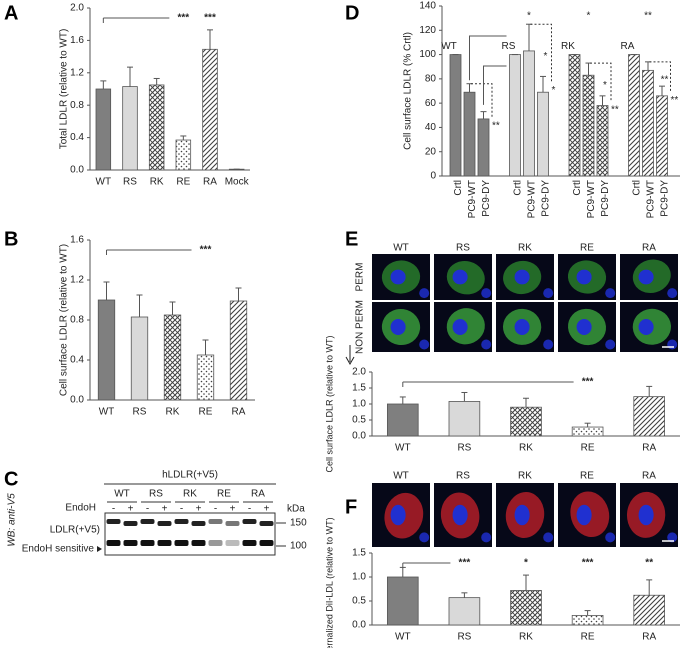  Describe the element at coordinates (587, 248) in the screenshot. I see `lane-label: RE` at that location.